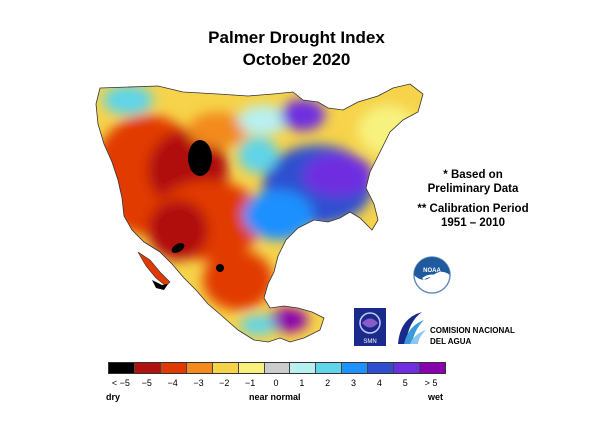  Describe the element at coordinates (146, 383) in the screenshot. I see `legend-tick-label: −5` at that location.